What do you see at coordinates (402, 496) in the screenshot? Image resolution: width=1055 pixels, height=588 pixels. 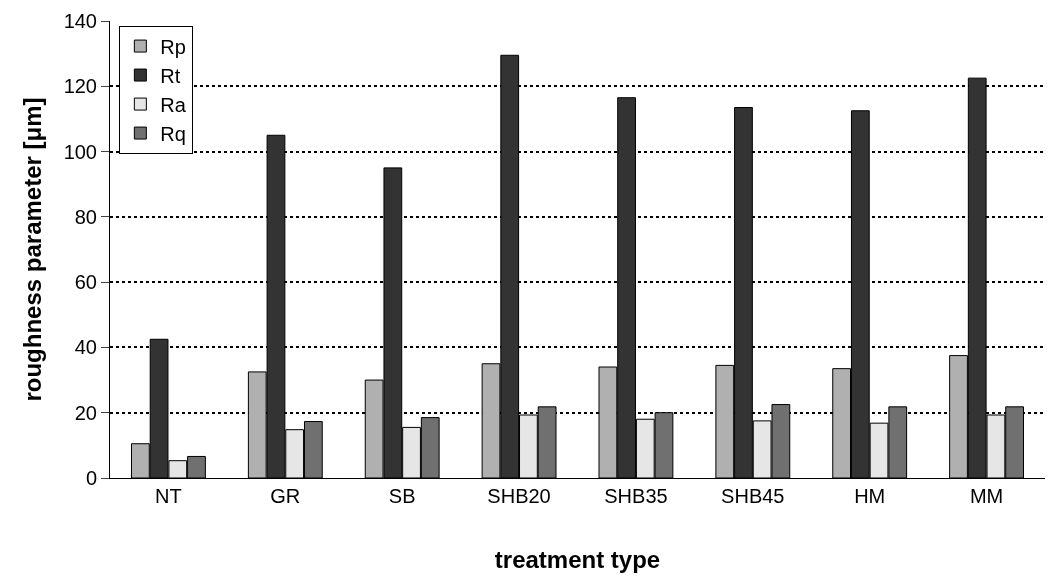 I see `x-tick-label: SB` at bounding box center [402, 496].